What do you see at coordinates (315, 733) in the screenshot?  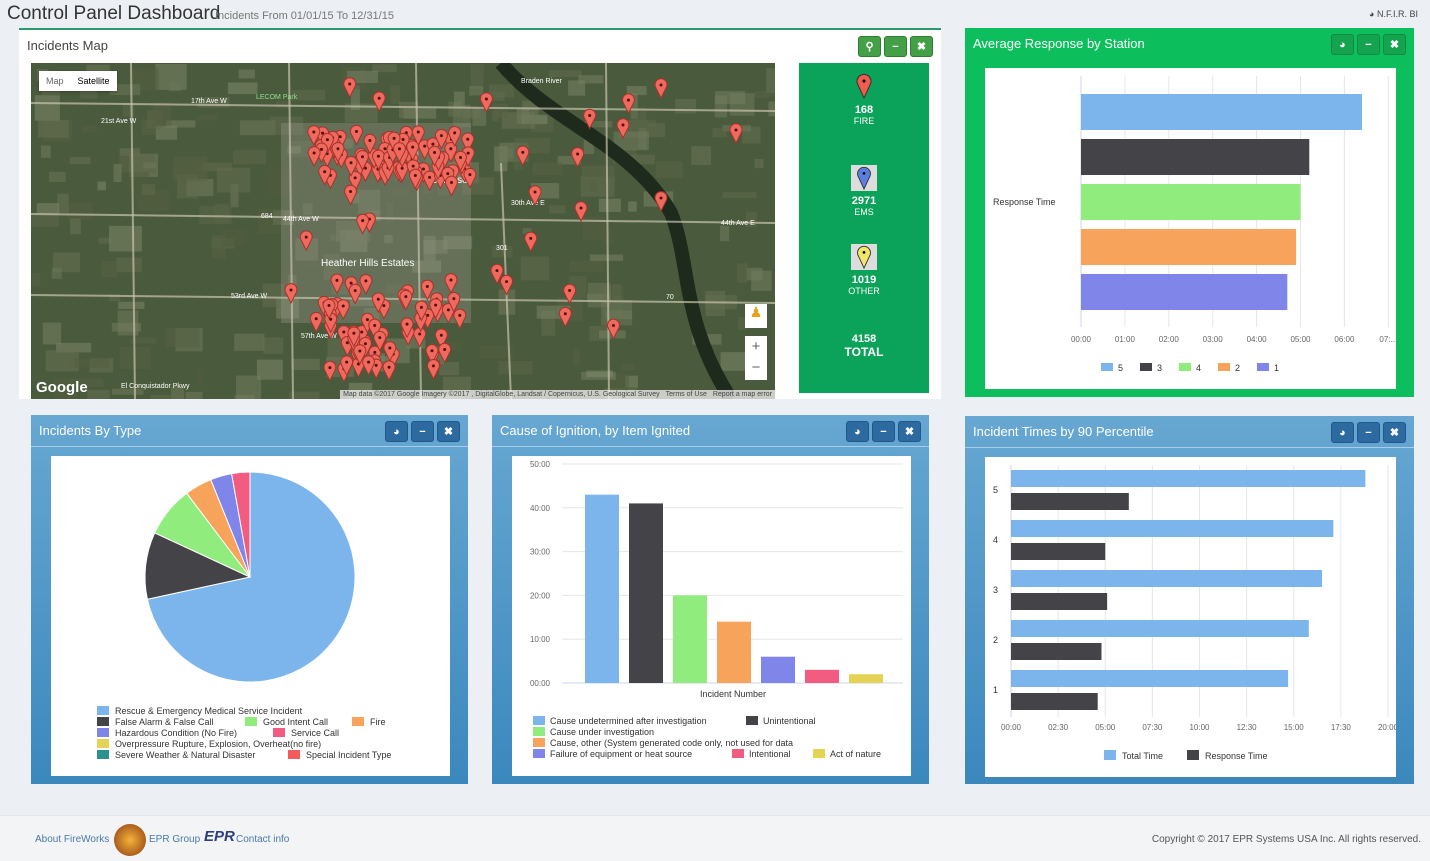 I see `legend-label: Service Call` at bounding box center [315, 733].